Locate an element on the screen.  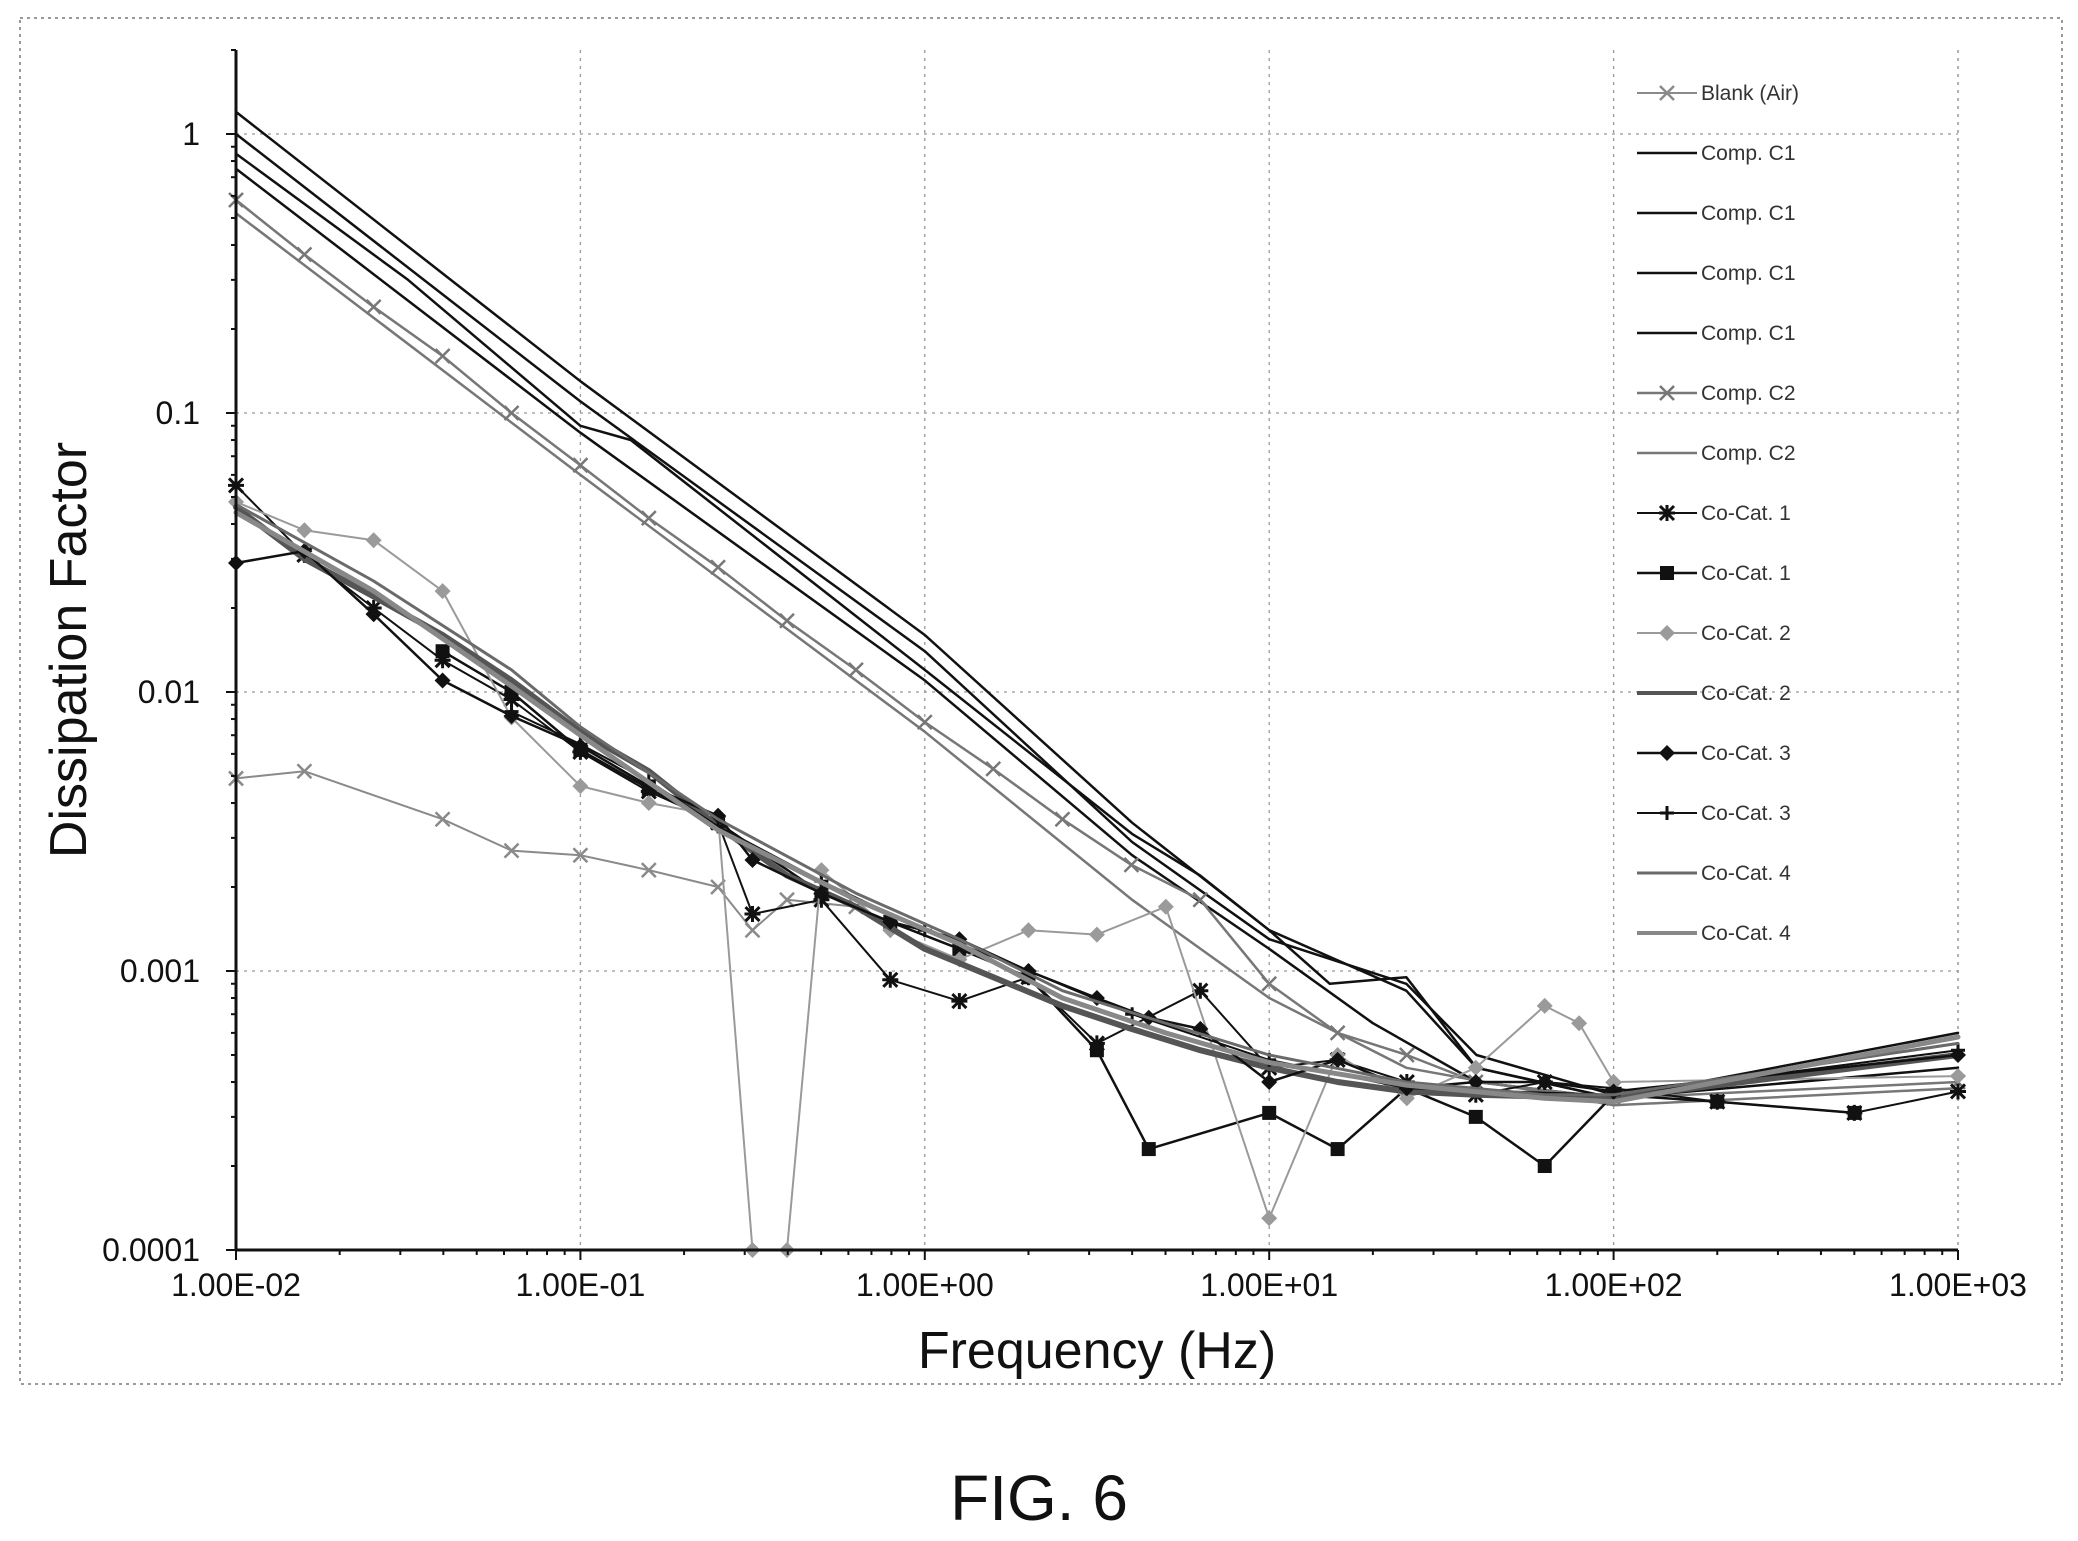
legend-item: Blank (Air) is located at coordinates (1718, 93).